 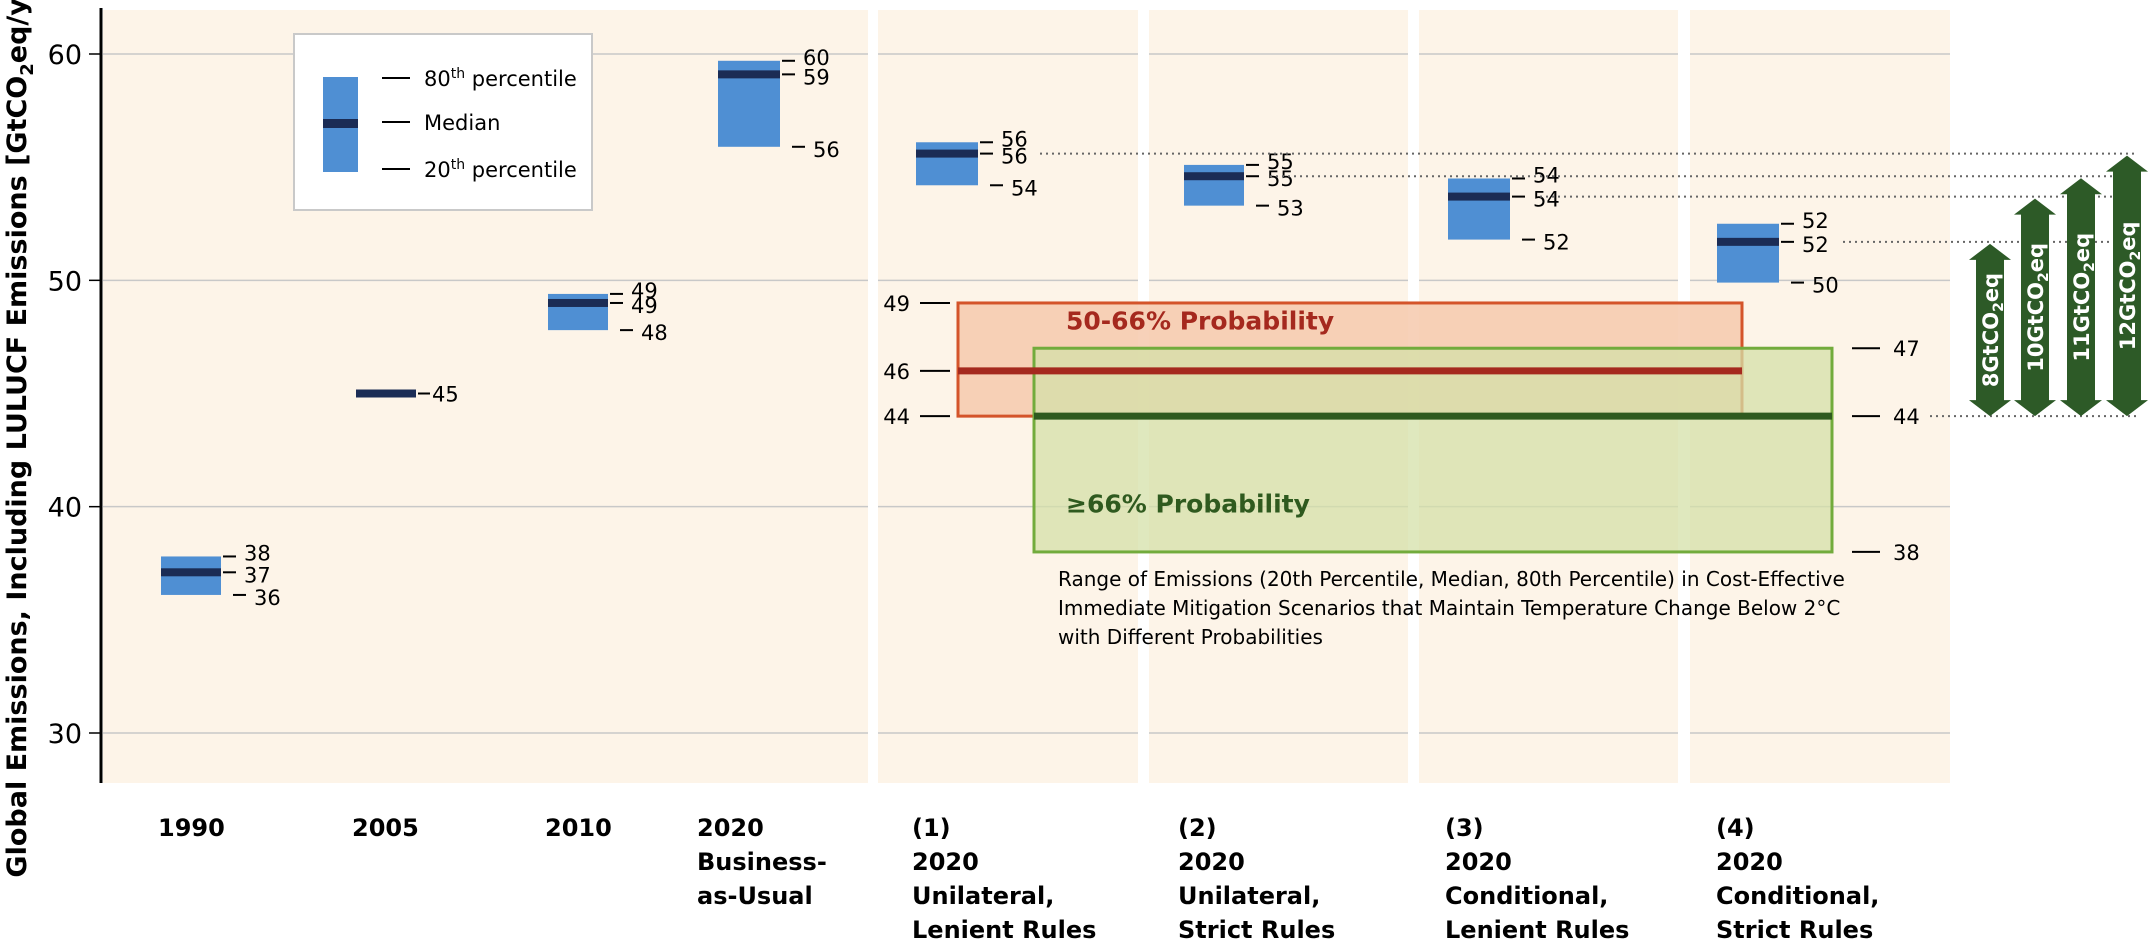 I want to click on box-value-label: 37, so click(x=257, y=575).